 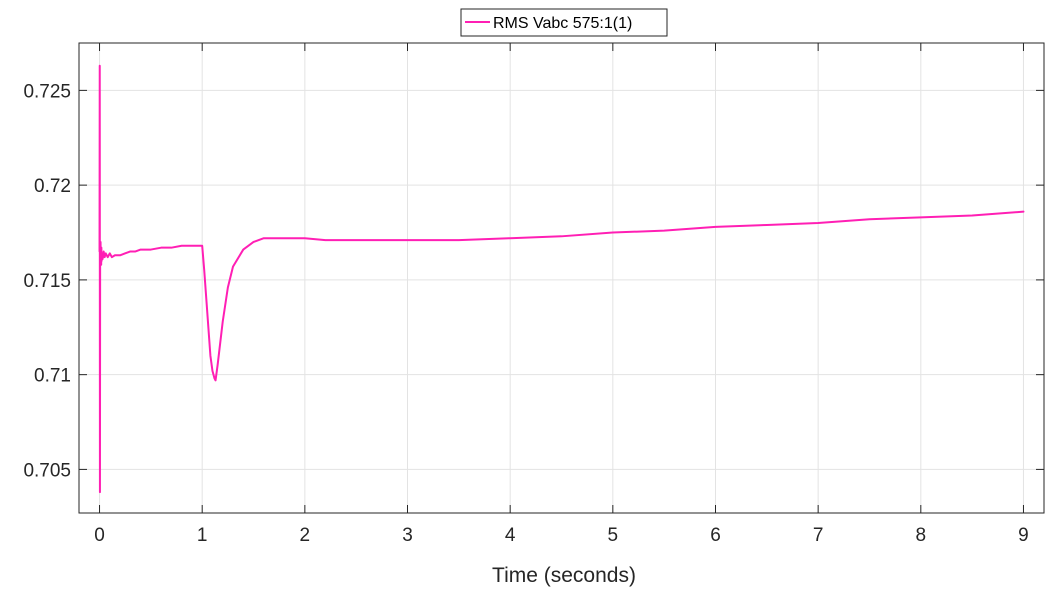 I want to click on legend-label: RMS Vabc 575:1(1), so click(x=562, y=23).